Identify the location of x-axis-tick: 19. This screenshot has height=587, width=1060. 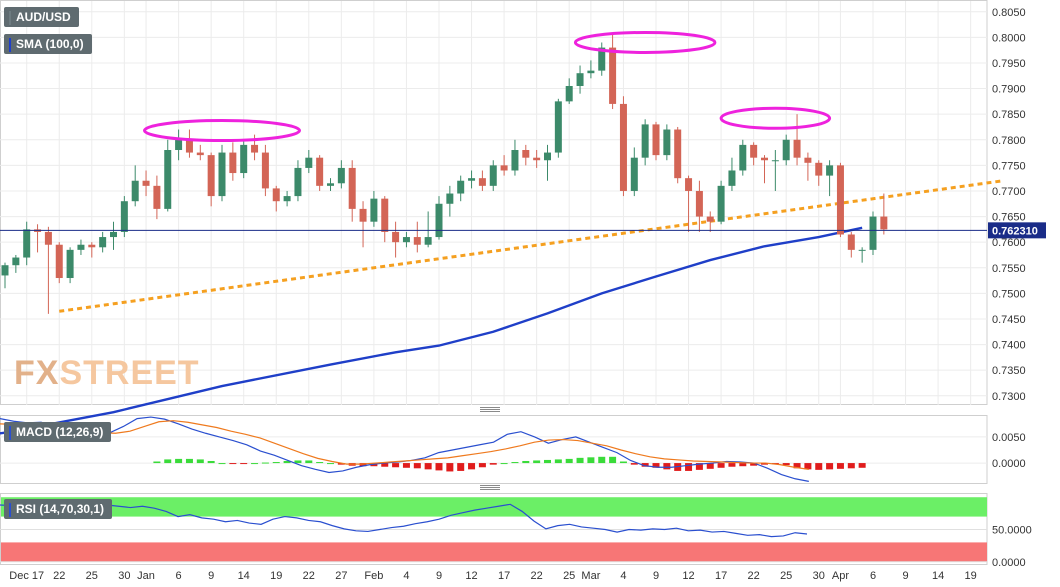
(276, 576).